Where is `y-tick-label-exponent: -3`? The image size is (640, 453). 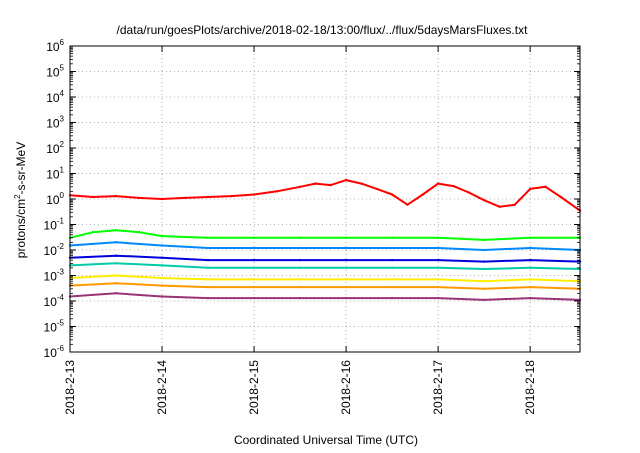 y-tick-label-exponent: -3 is located at coordinates (61, 272).